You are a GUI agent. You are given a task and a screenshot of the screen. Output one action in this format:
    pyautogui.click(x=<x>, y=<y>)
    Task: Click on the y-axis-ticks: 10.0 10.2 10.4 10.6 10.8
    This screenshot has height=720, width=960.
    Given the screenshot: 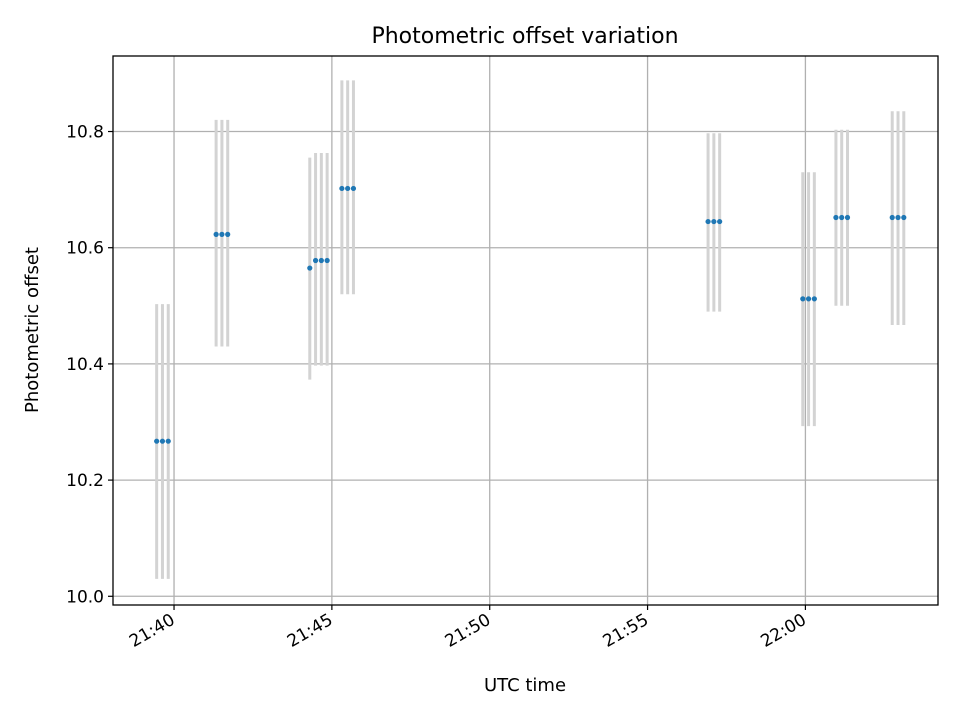 What is the action you would take?
    pyautogui.click(x=89, y=365)
    